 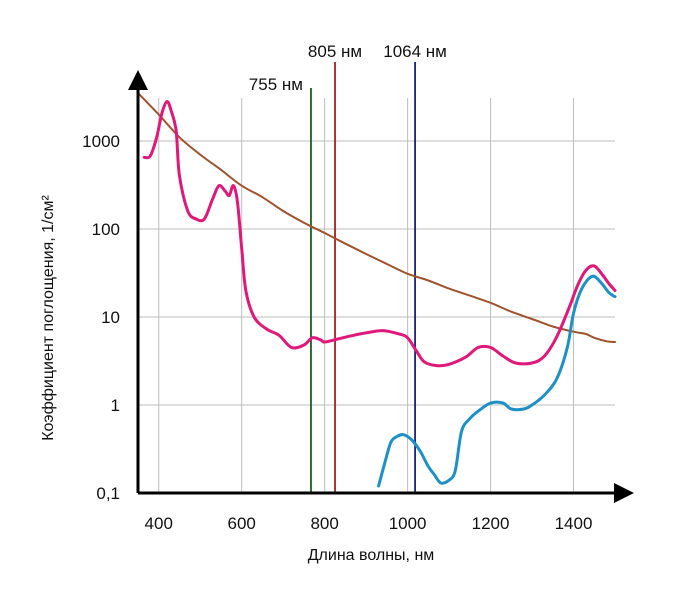 I want to click on series-line-blue, so click(x=497, y=381).